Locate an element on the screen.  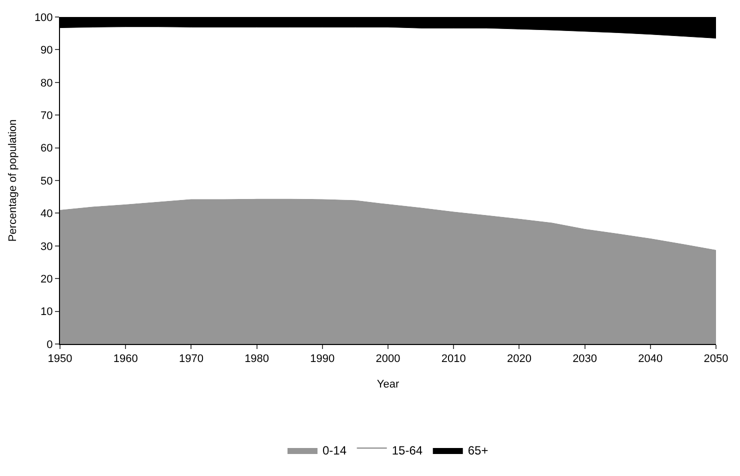
y-tick-label: 0 is located at coordinates (49, 344).